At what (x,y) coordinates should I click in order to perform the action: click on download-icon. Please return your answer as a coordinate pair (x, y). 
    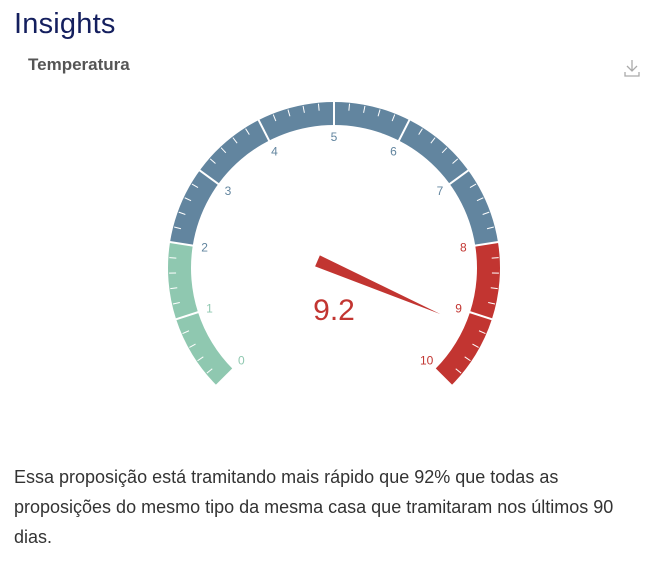
    Looking at the image, I should click on (632, 68).